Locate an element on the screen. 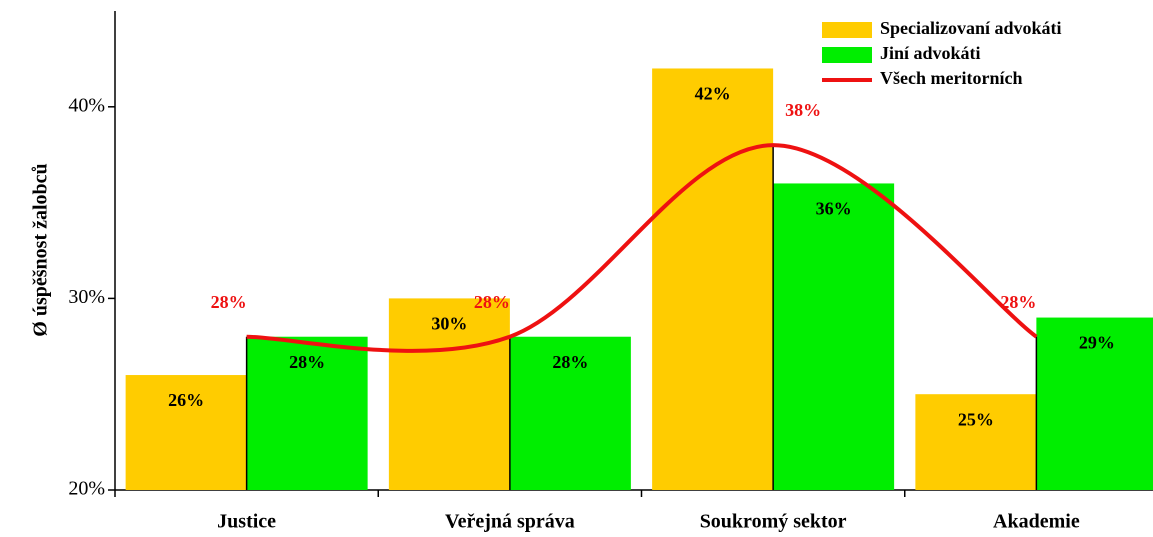  x-tick-label: Akademie is located at coordinates (1036, 522).